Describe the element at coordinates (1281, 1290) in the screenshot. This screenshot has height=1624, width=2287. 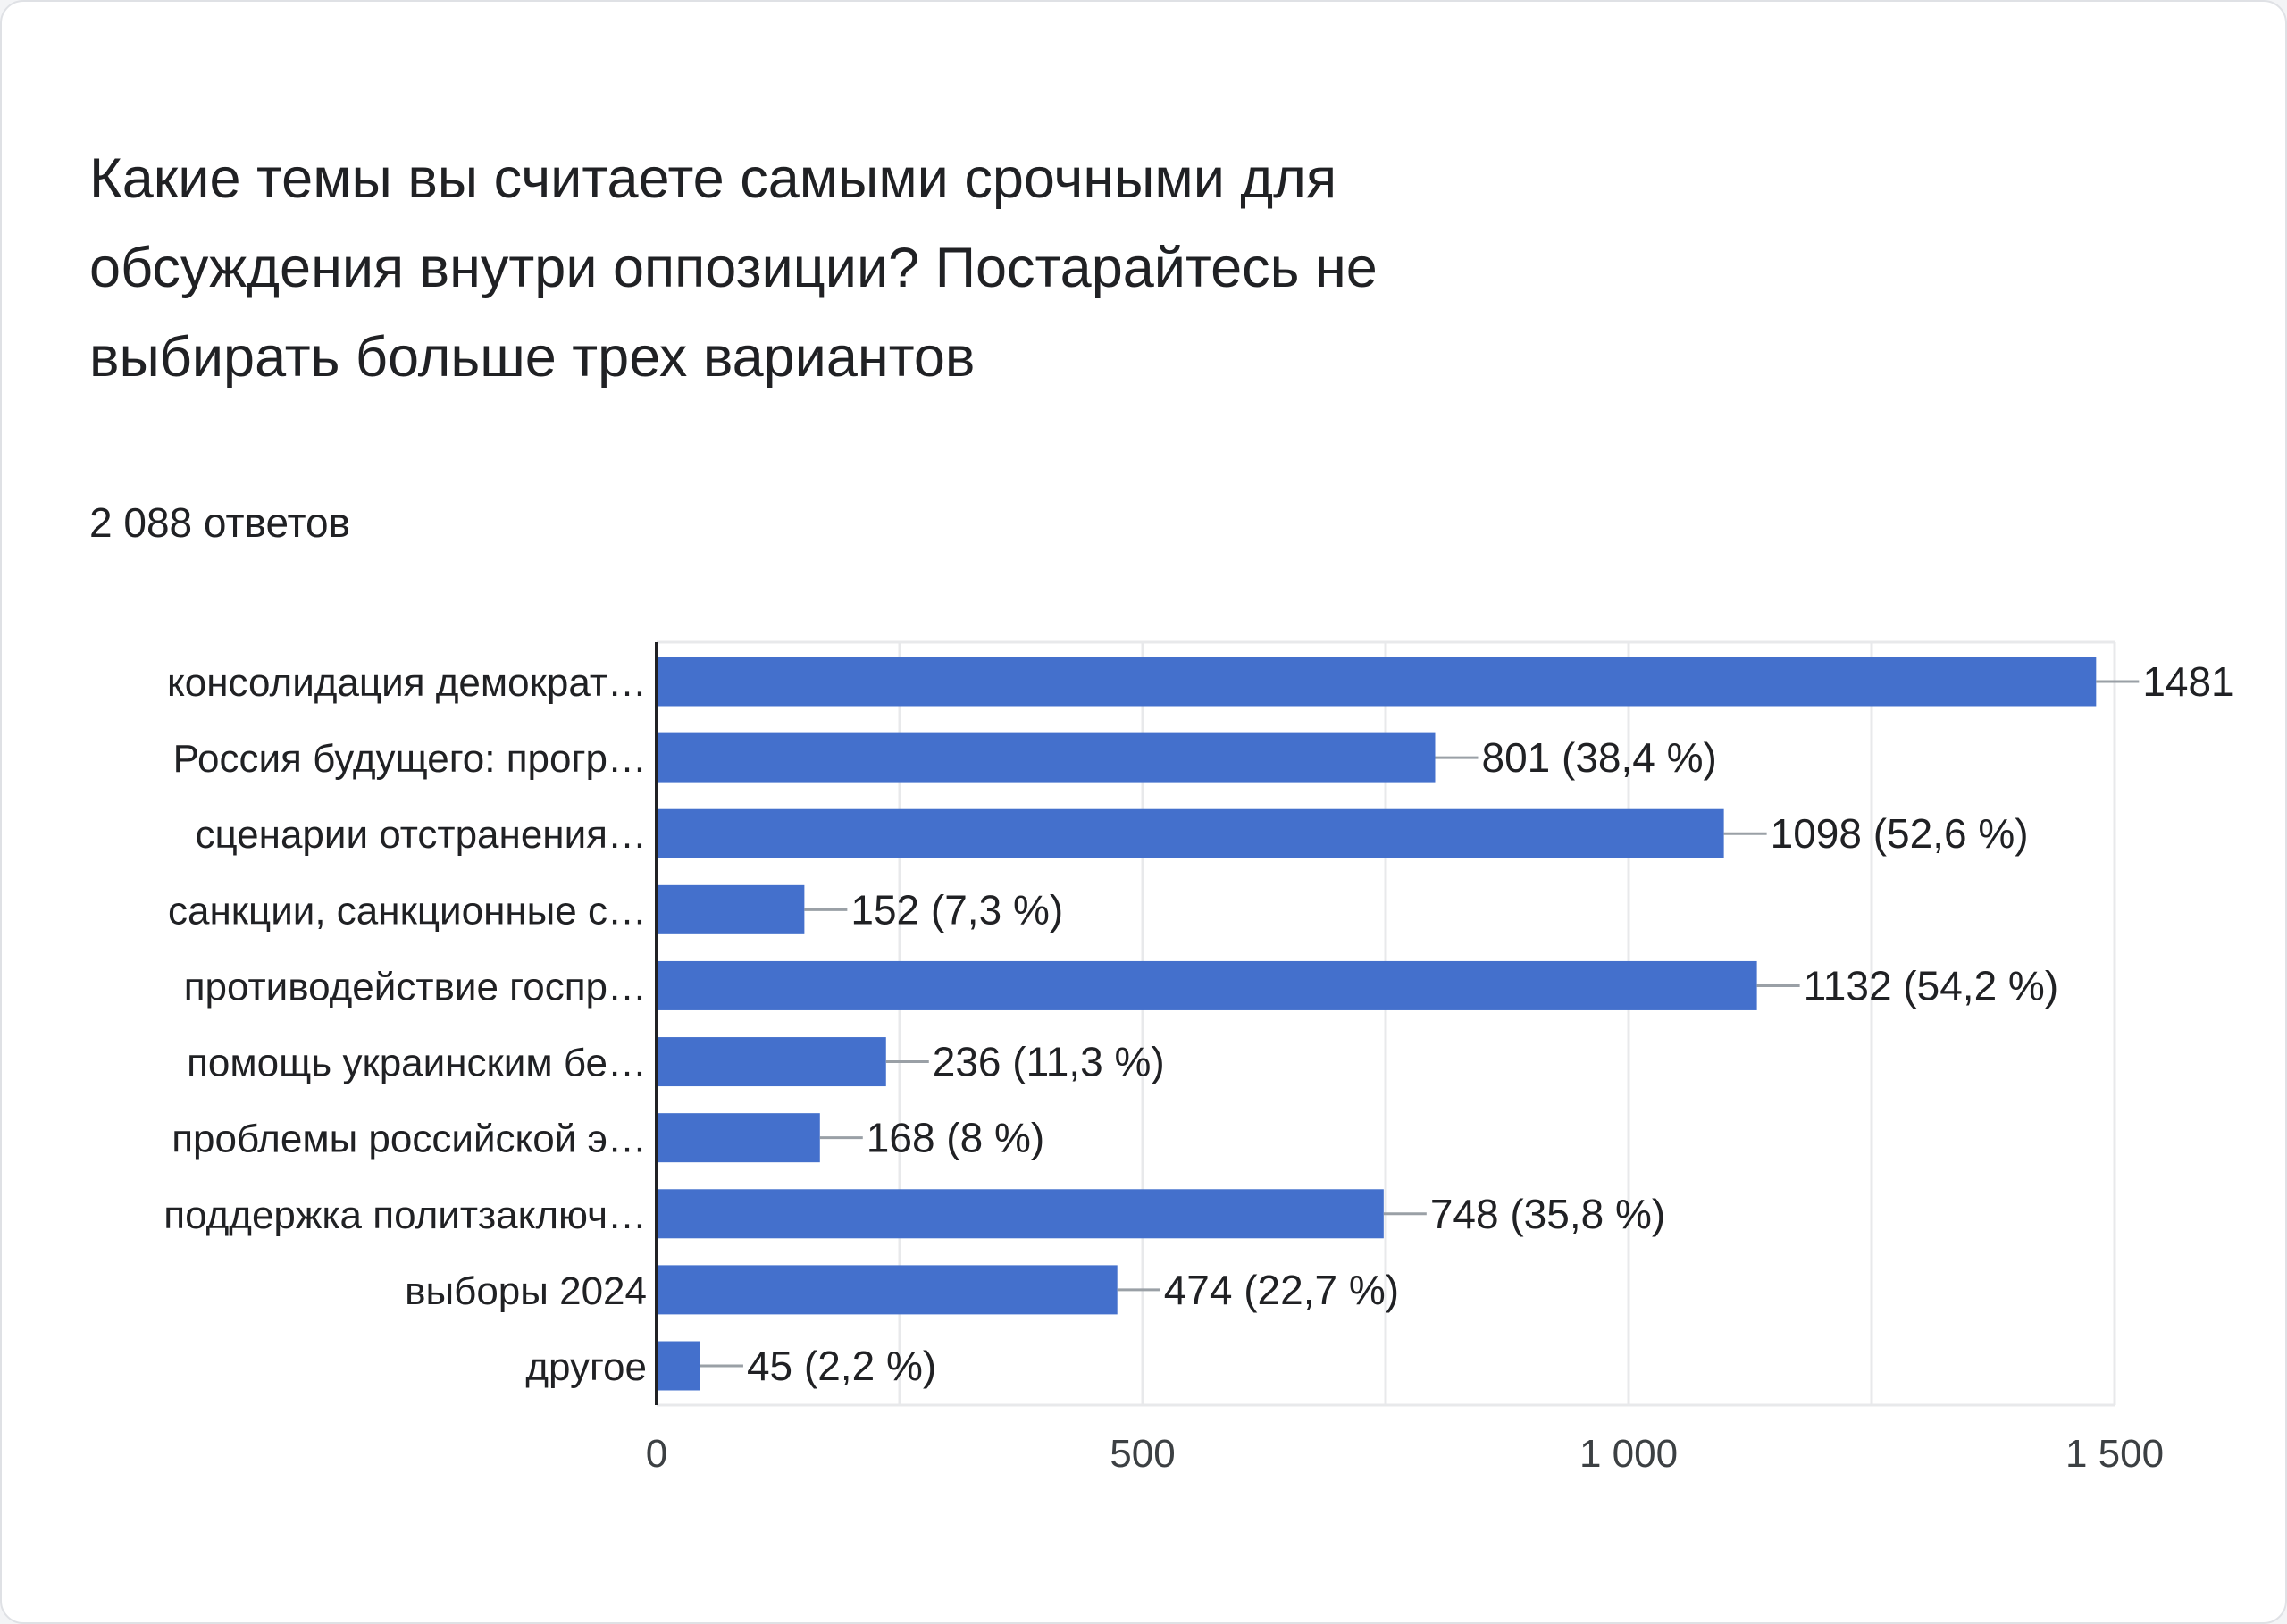
I see `value-label: 474 (22,7 %)` at that location.